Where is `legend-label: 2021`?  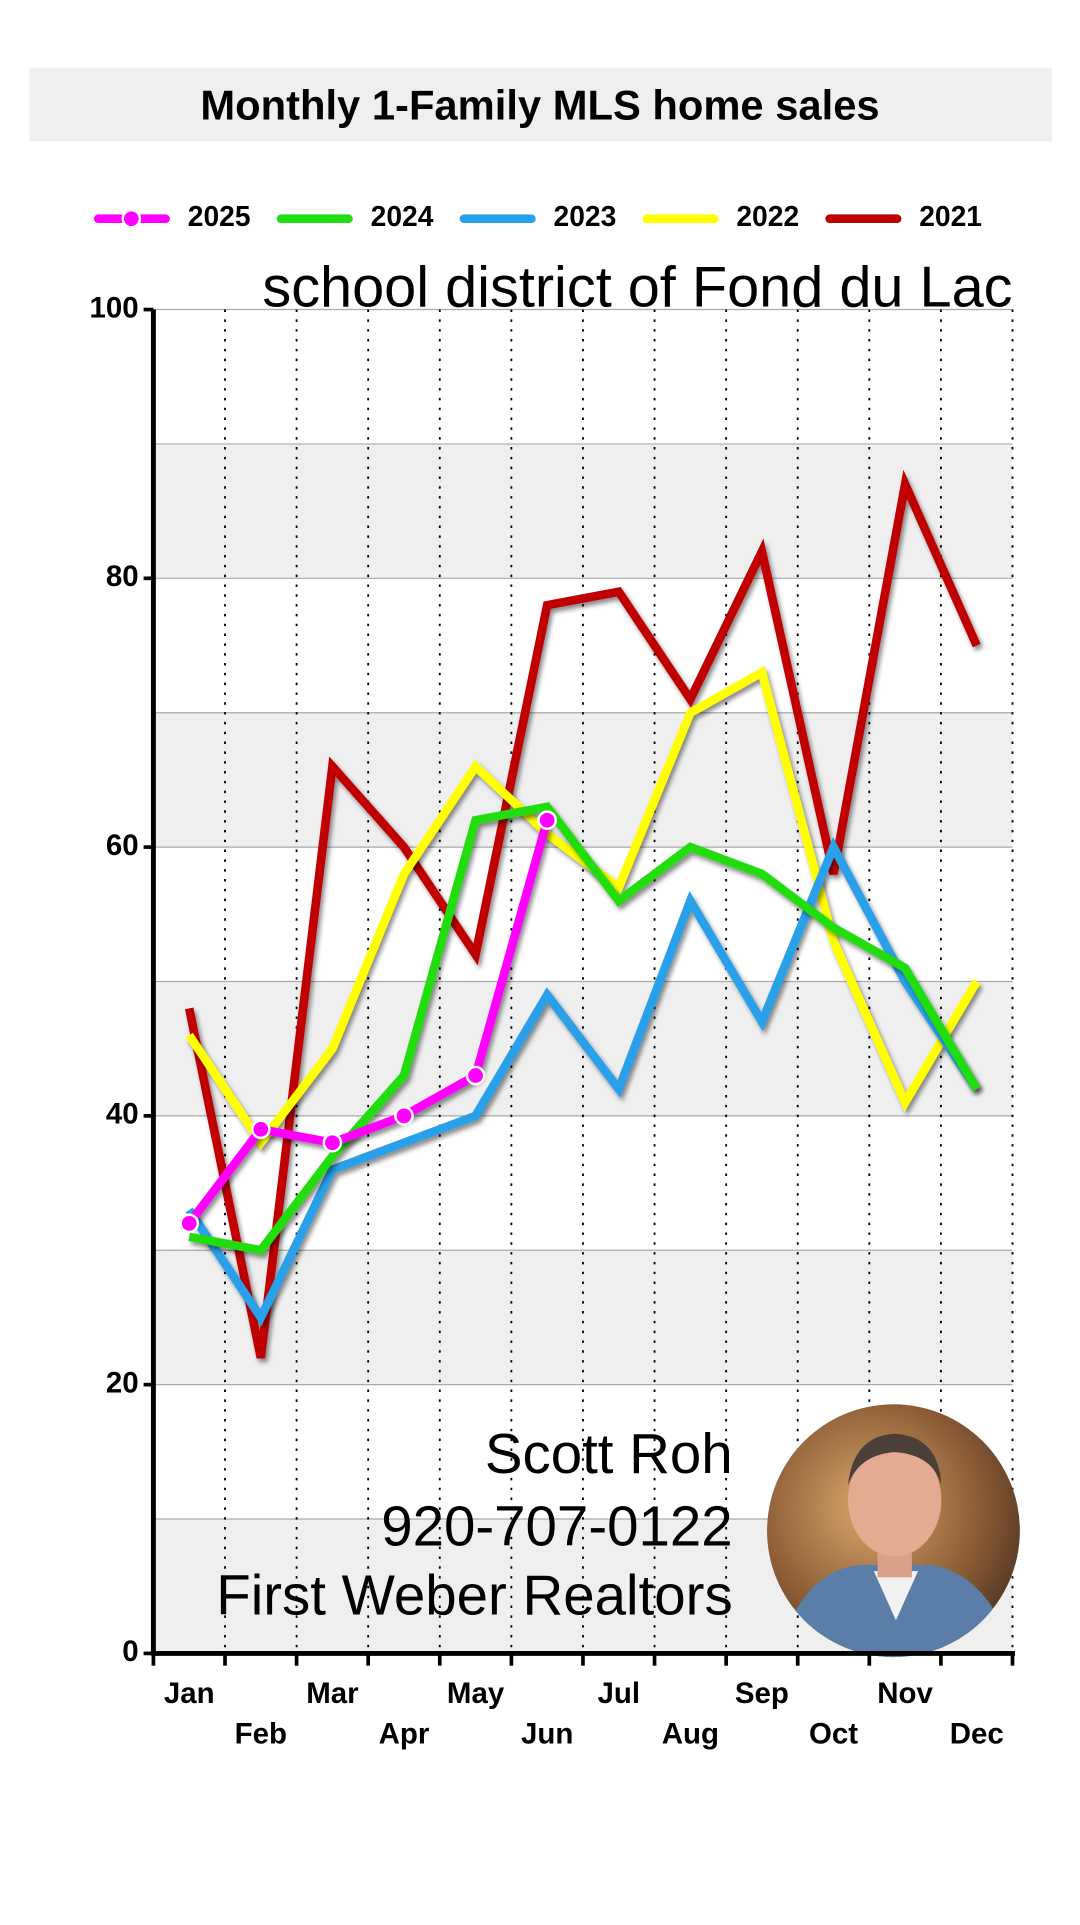
legend-label: 2021 is located at coordinates (950, 216).